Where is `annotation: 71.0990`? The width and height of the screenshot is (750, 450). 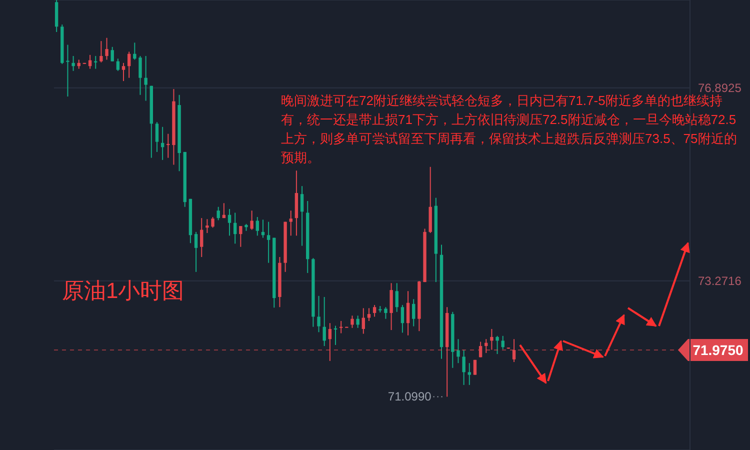
annotation: 71.0990 is located at coordinates (410, 397).